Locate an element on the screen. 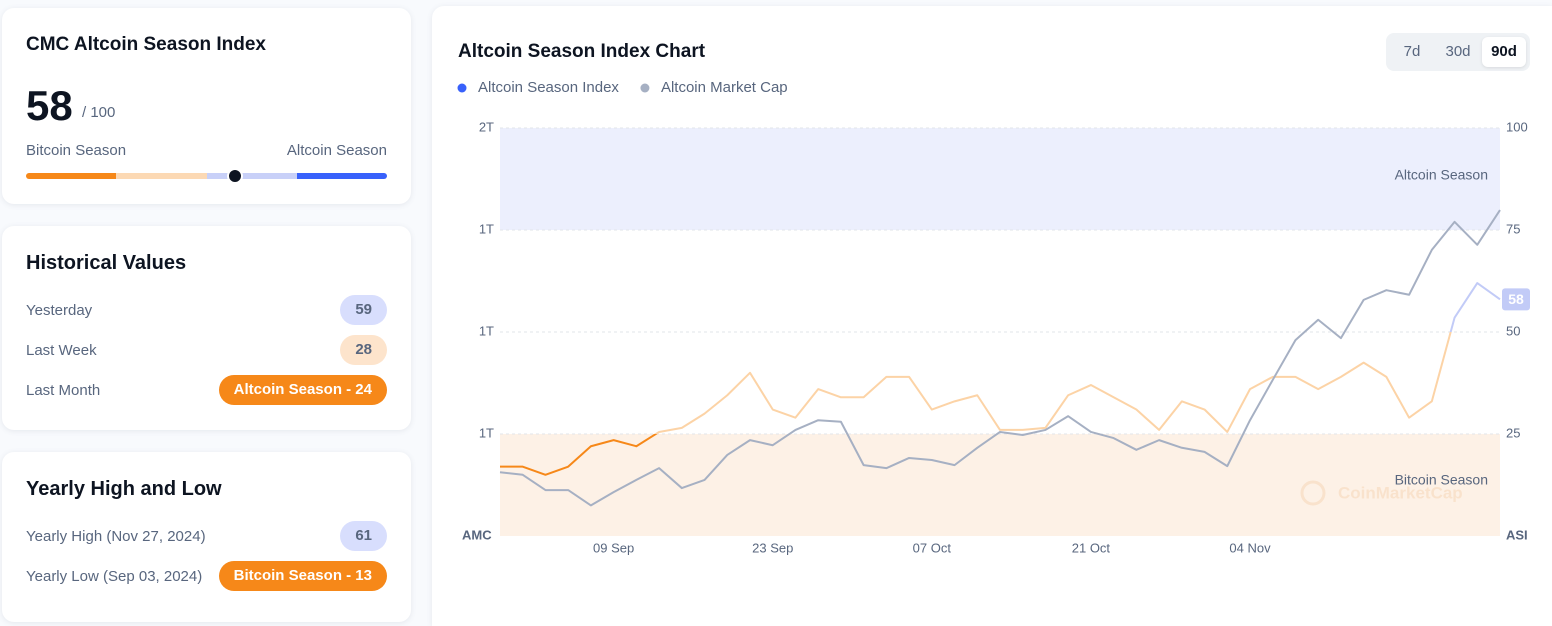 The width and height of the screenshot is (1552, 626). label: Yearly High is located at coordinates (64, 536).